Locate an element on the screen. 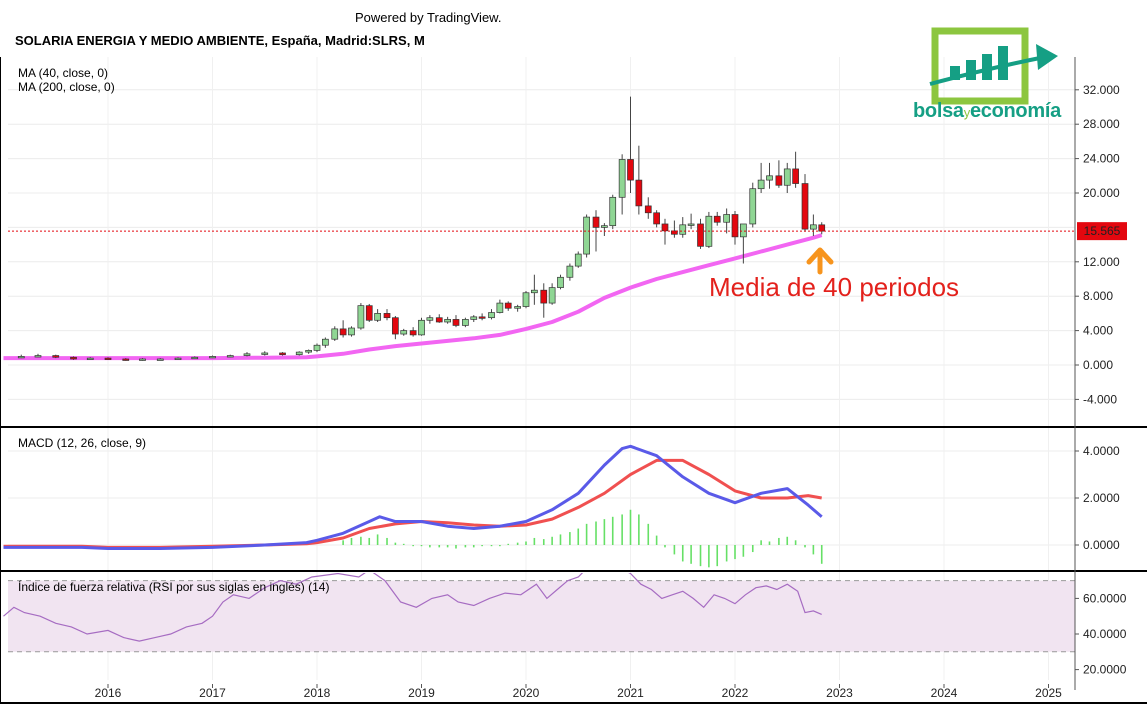 The image size is (1147, 706). x-tick-label: 2019 is located at coordinates (421, 693).